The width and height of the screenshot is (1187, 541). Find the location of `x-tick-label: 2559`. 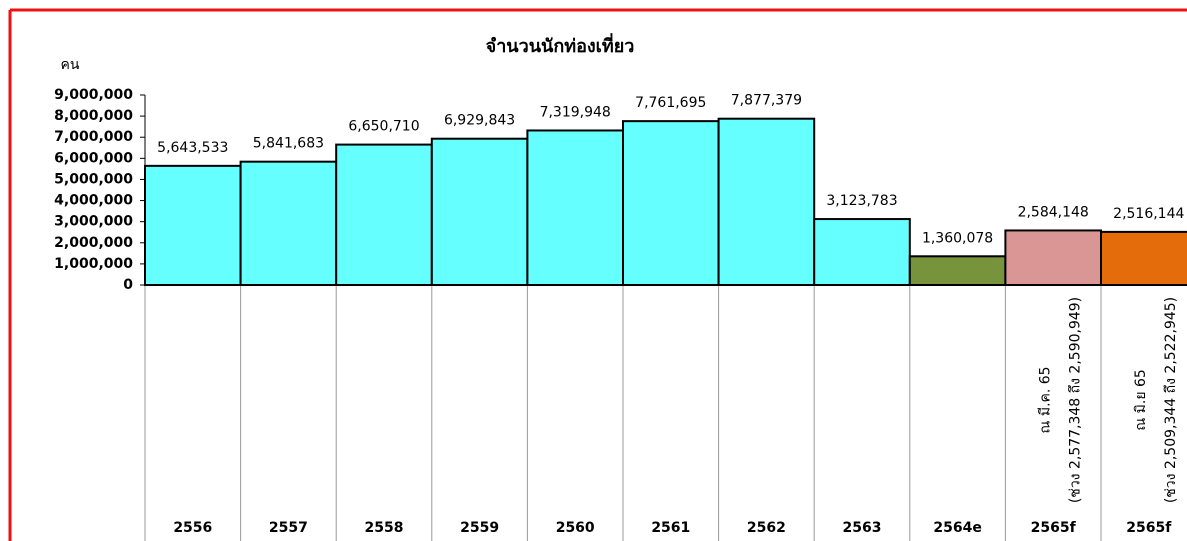

x-tick-label: 2559 is located at coordinates (479, 528).